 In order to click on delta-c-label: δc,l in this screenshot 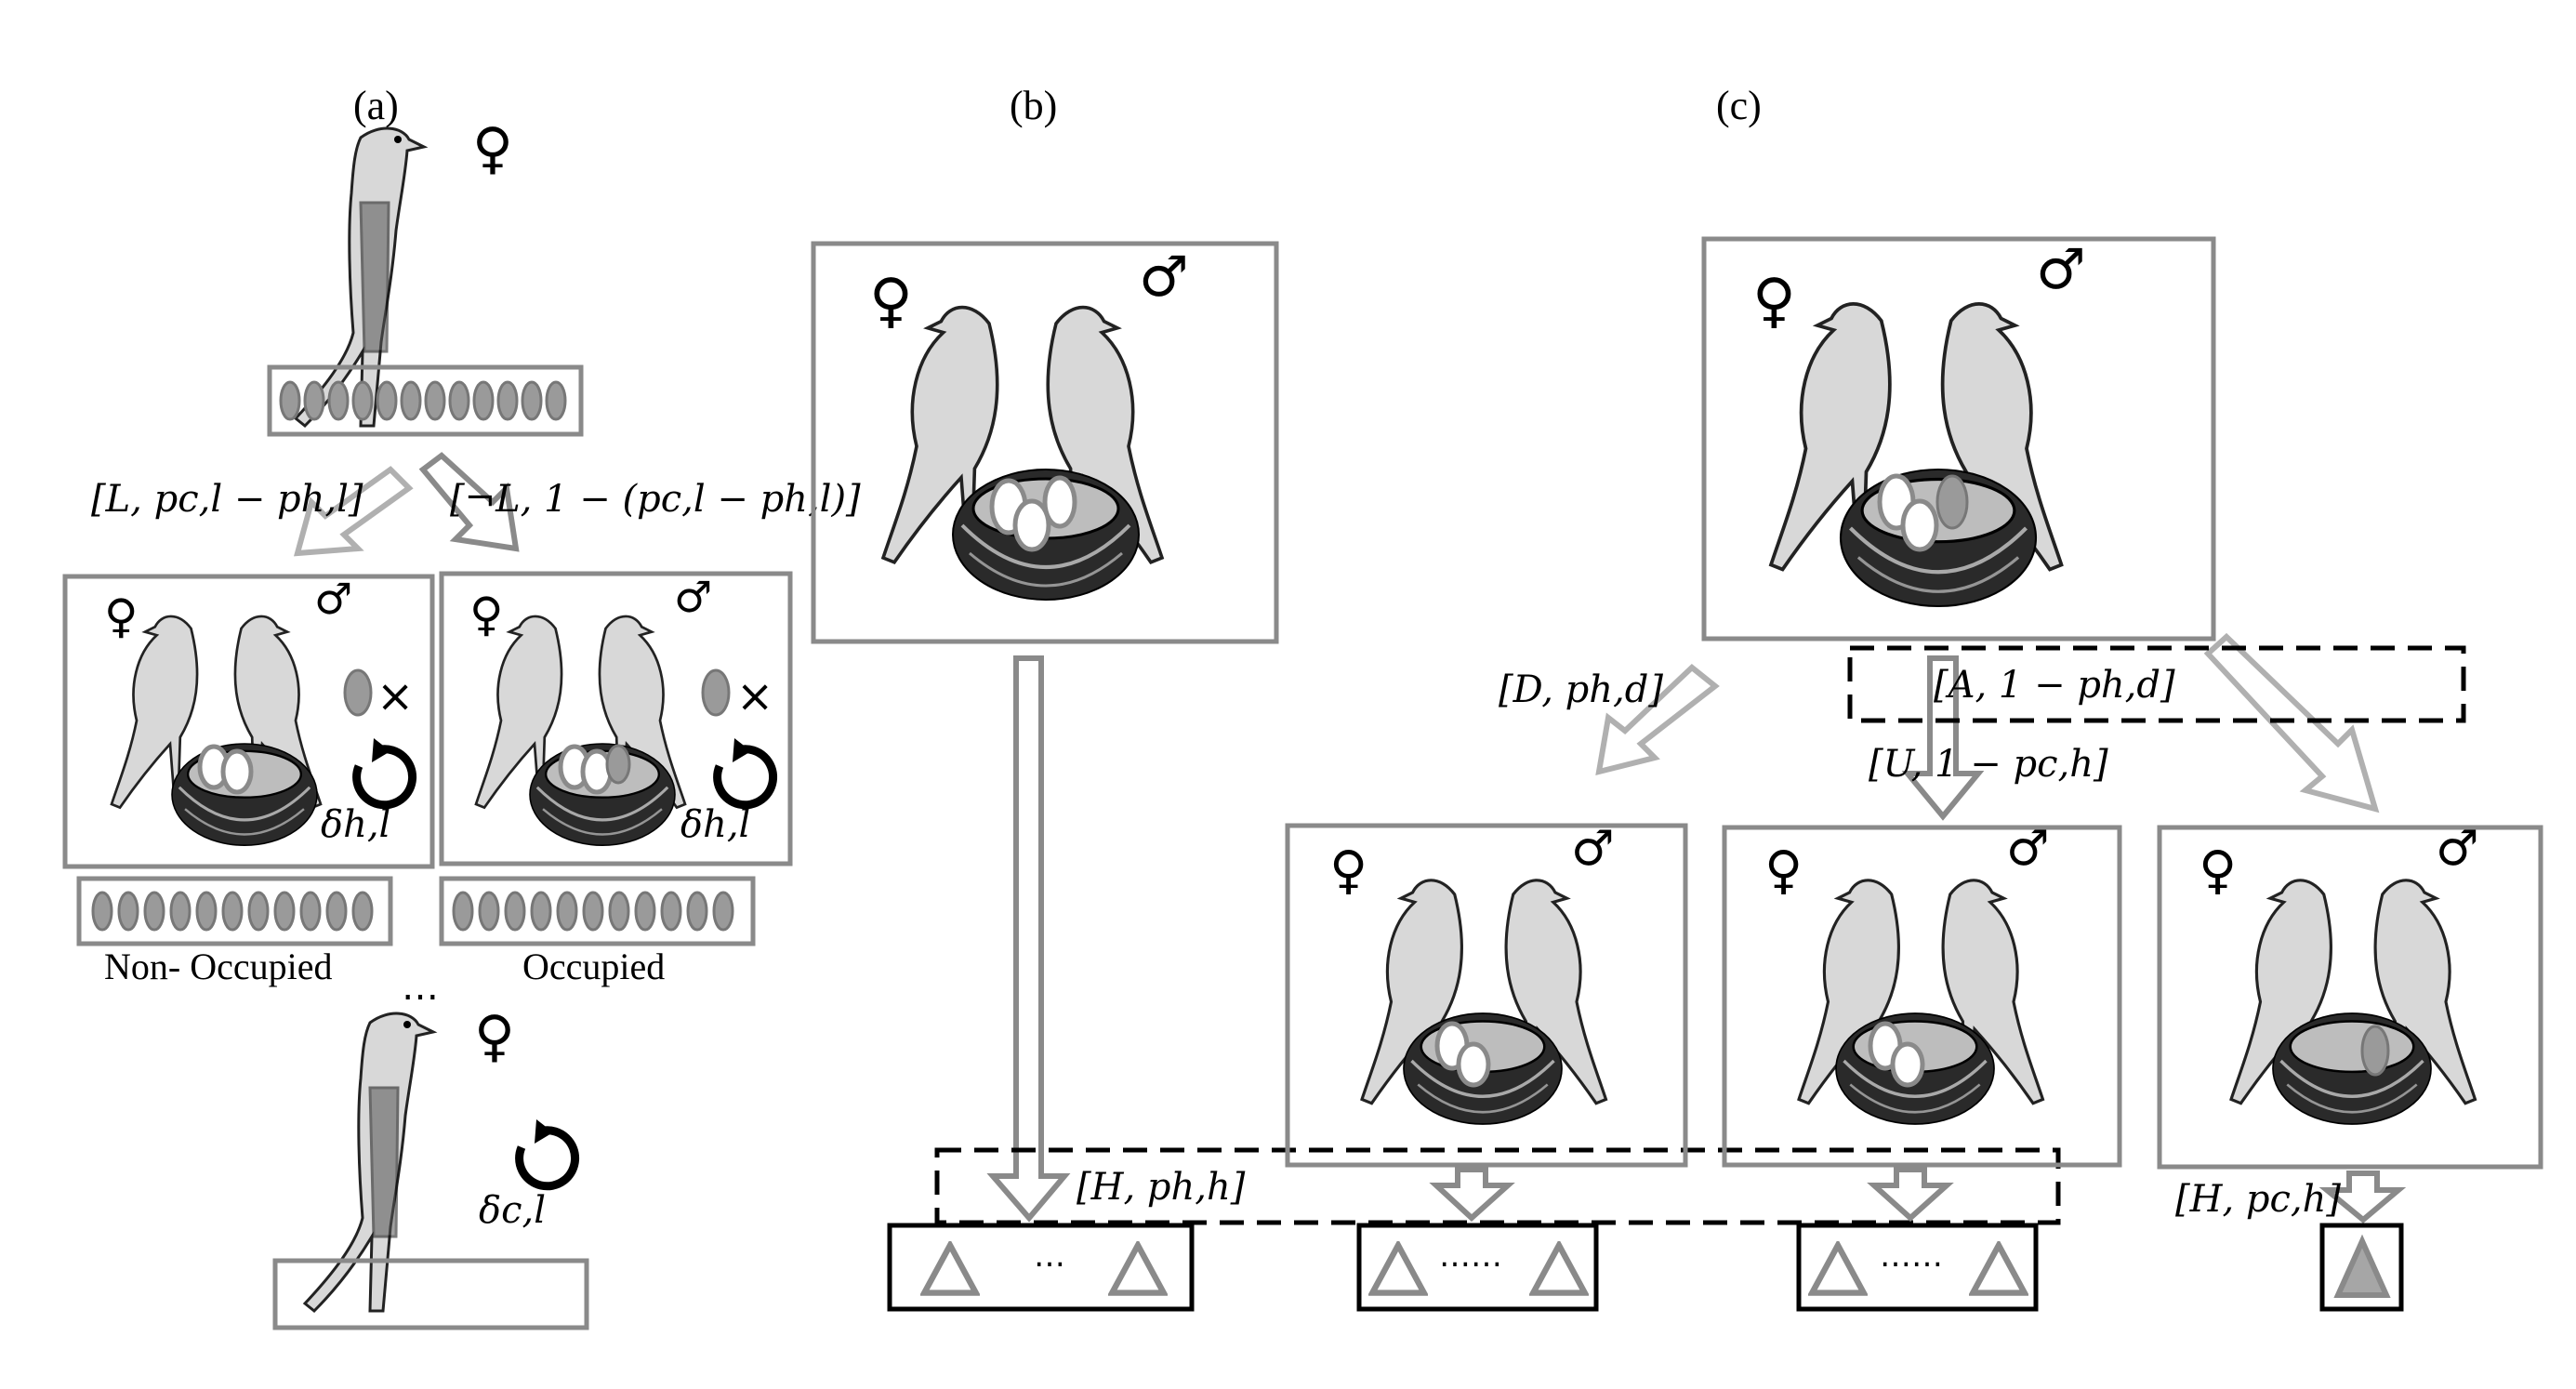, I will do `click(512, 1210)`.